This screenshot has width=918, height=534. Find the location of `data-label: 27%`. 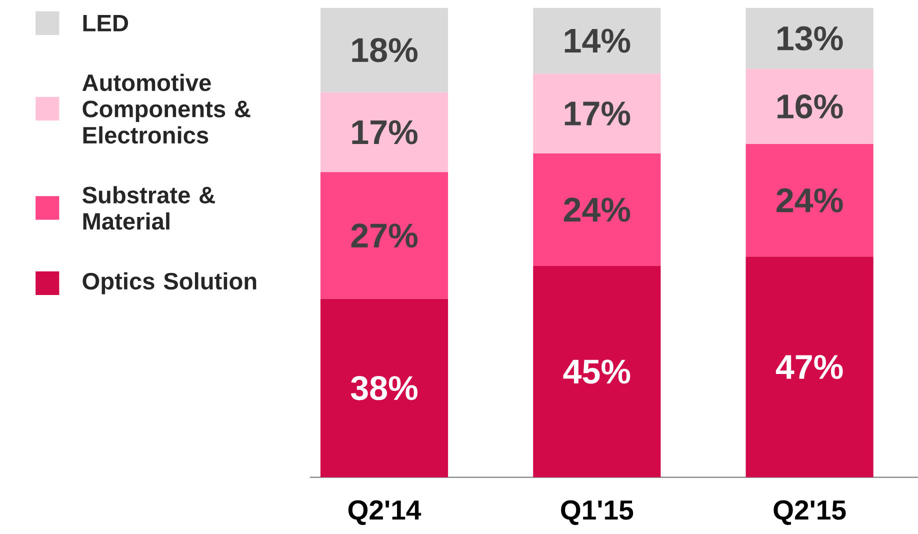

data-label: 27% is located at coordinates (384, 235).